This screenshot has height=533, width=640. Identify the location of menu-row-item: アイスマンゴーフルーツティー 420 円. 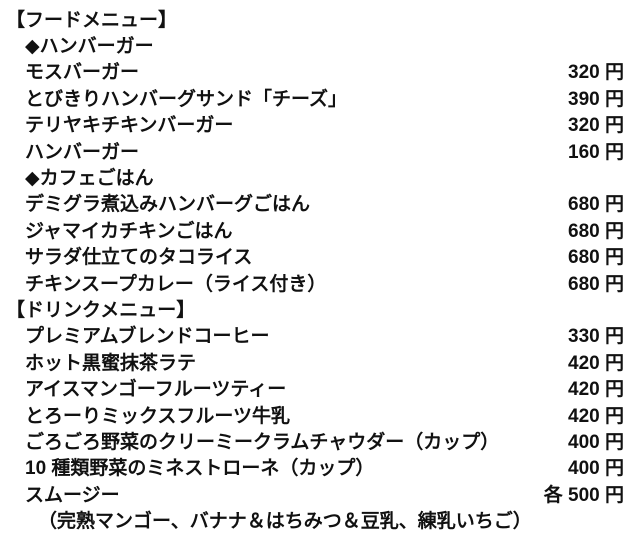
(320, 387).